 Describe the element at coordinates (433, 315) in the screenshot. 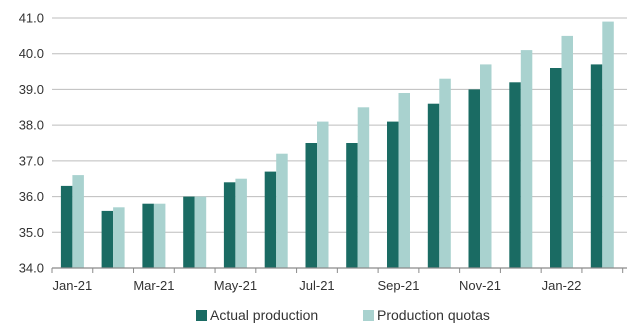

I see `legend-label-production-quotas: Production quotas` at that location.